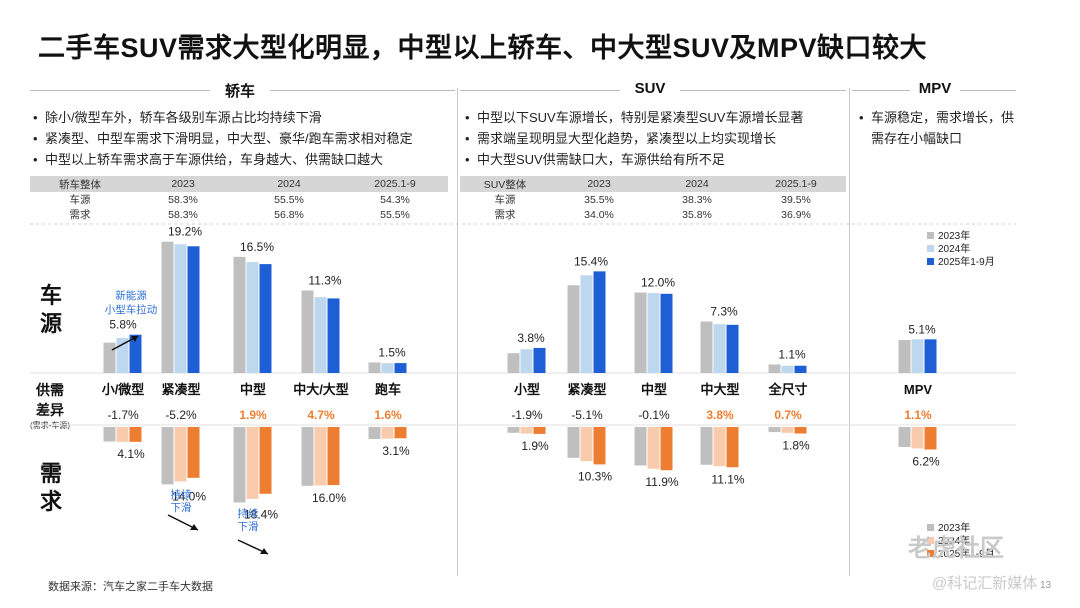  Describe the element at coordinates (51, 309) in the screenshot. I see `supply-label: 车源` at that location.